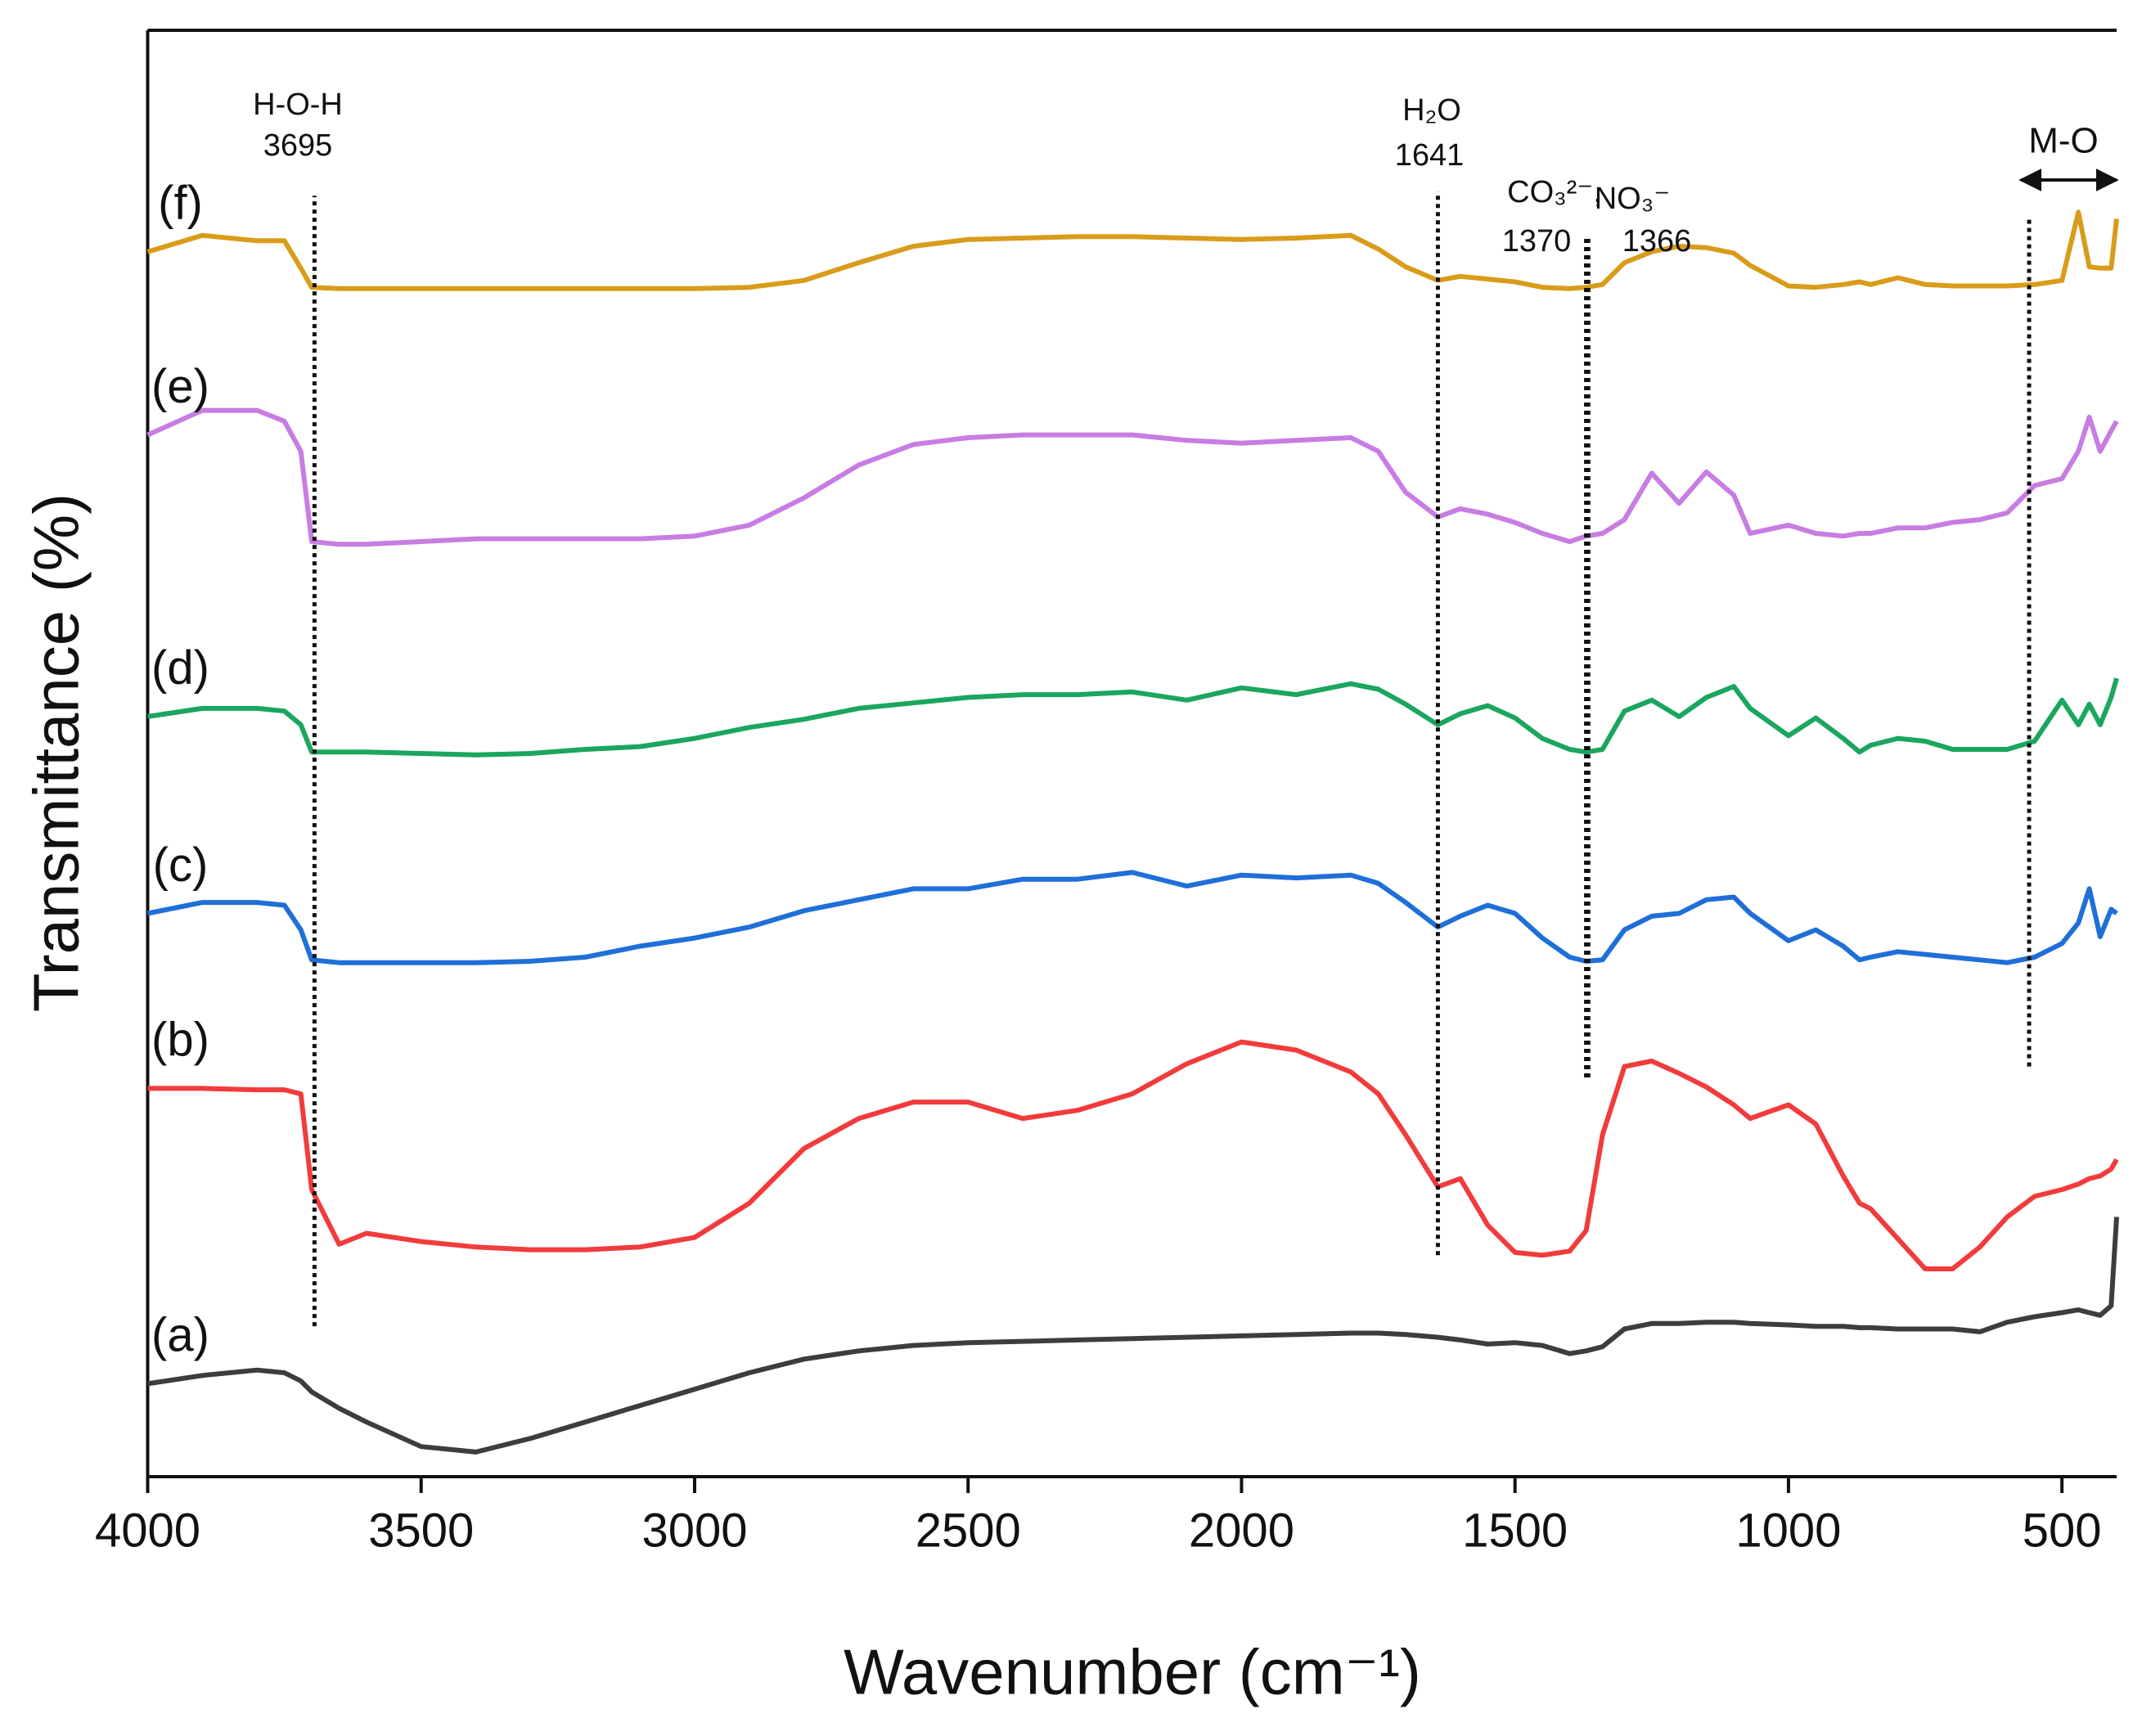 The image size is (2133, 1736). I want to click on y-axis-title: Transmittance (%), so click(56, 752).